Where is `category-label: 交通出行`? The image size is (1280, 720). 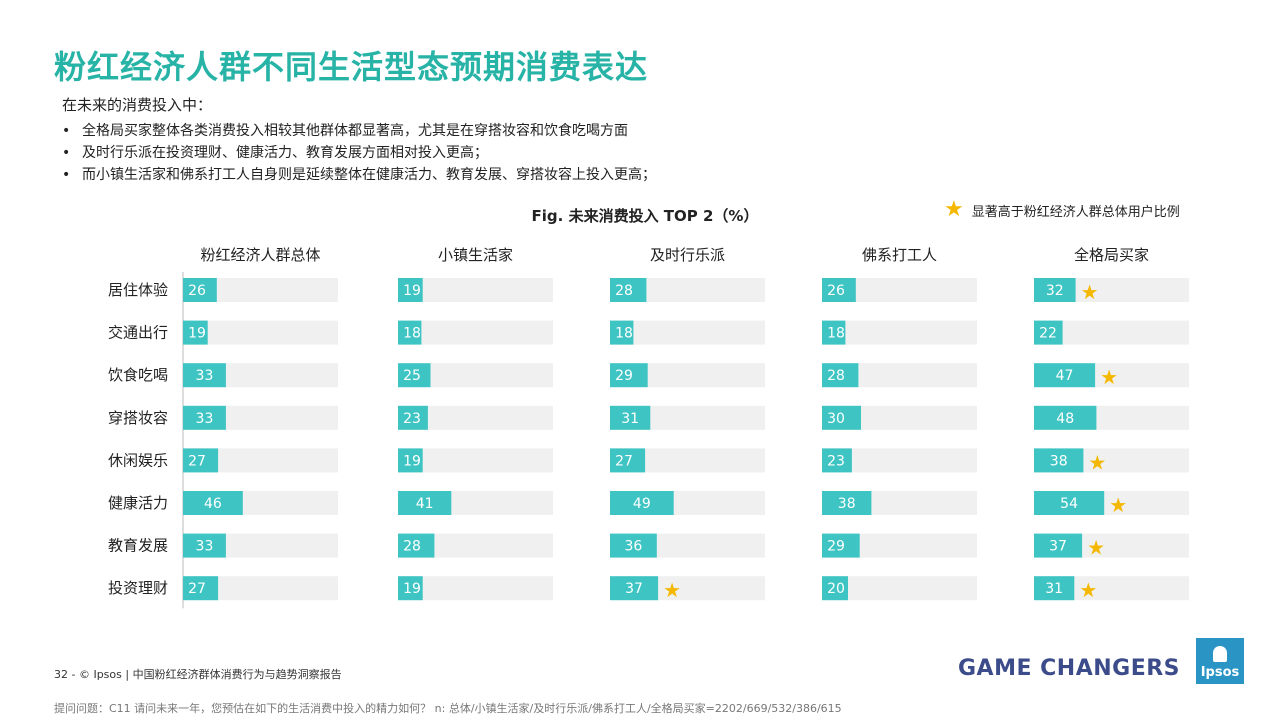
category-label: 交通出行 is located at coordinates (138, 333).